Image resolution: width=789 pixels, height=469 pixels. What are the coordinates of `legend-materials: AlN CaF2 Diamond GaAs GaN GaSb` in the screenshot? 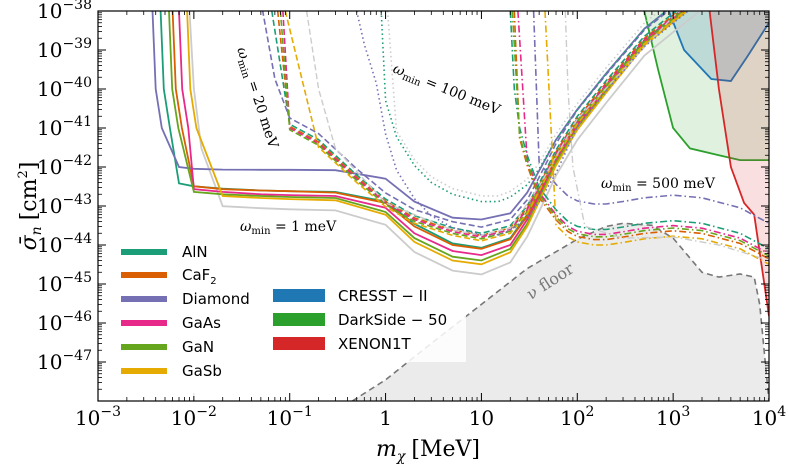 It's located at (184, 316).